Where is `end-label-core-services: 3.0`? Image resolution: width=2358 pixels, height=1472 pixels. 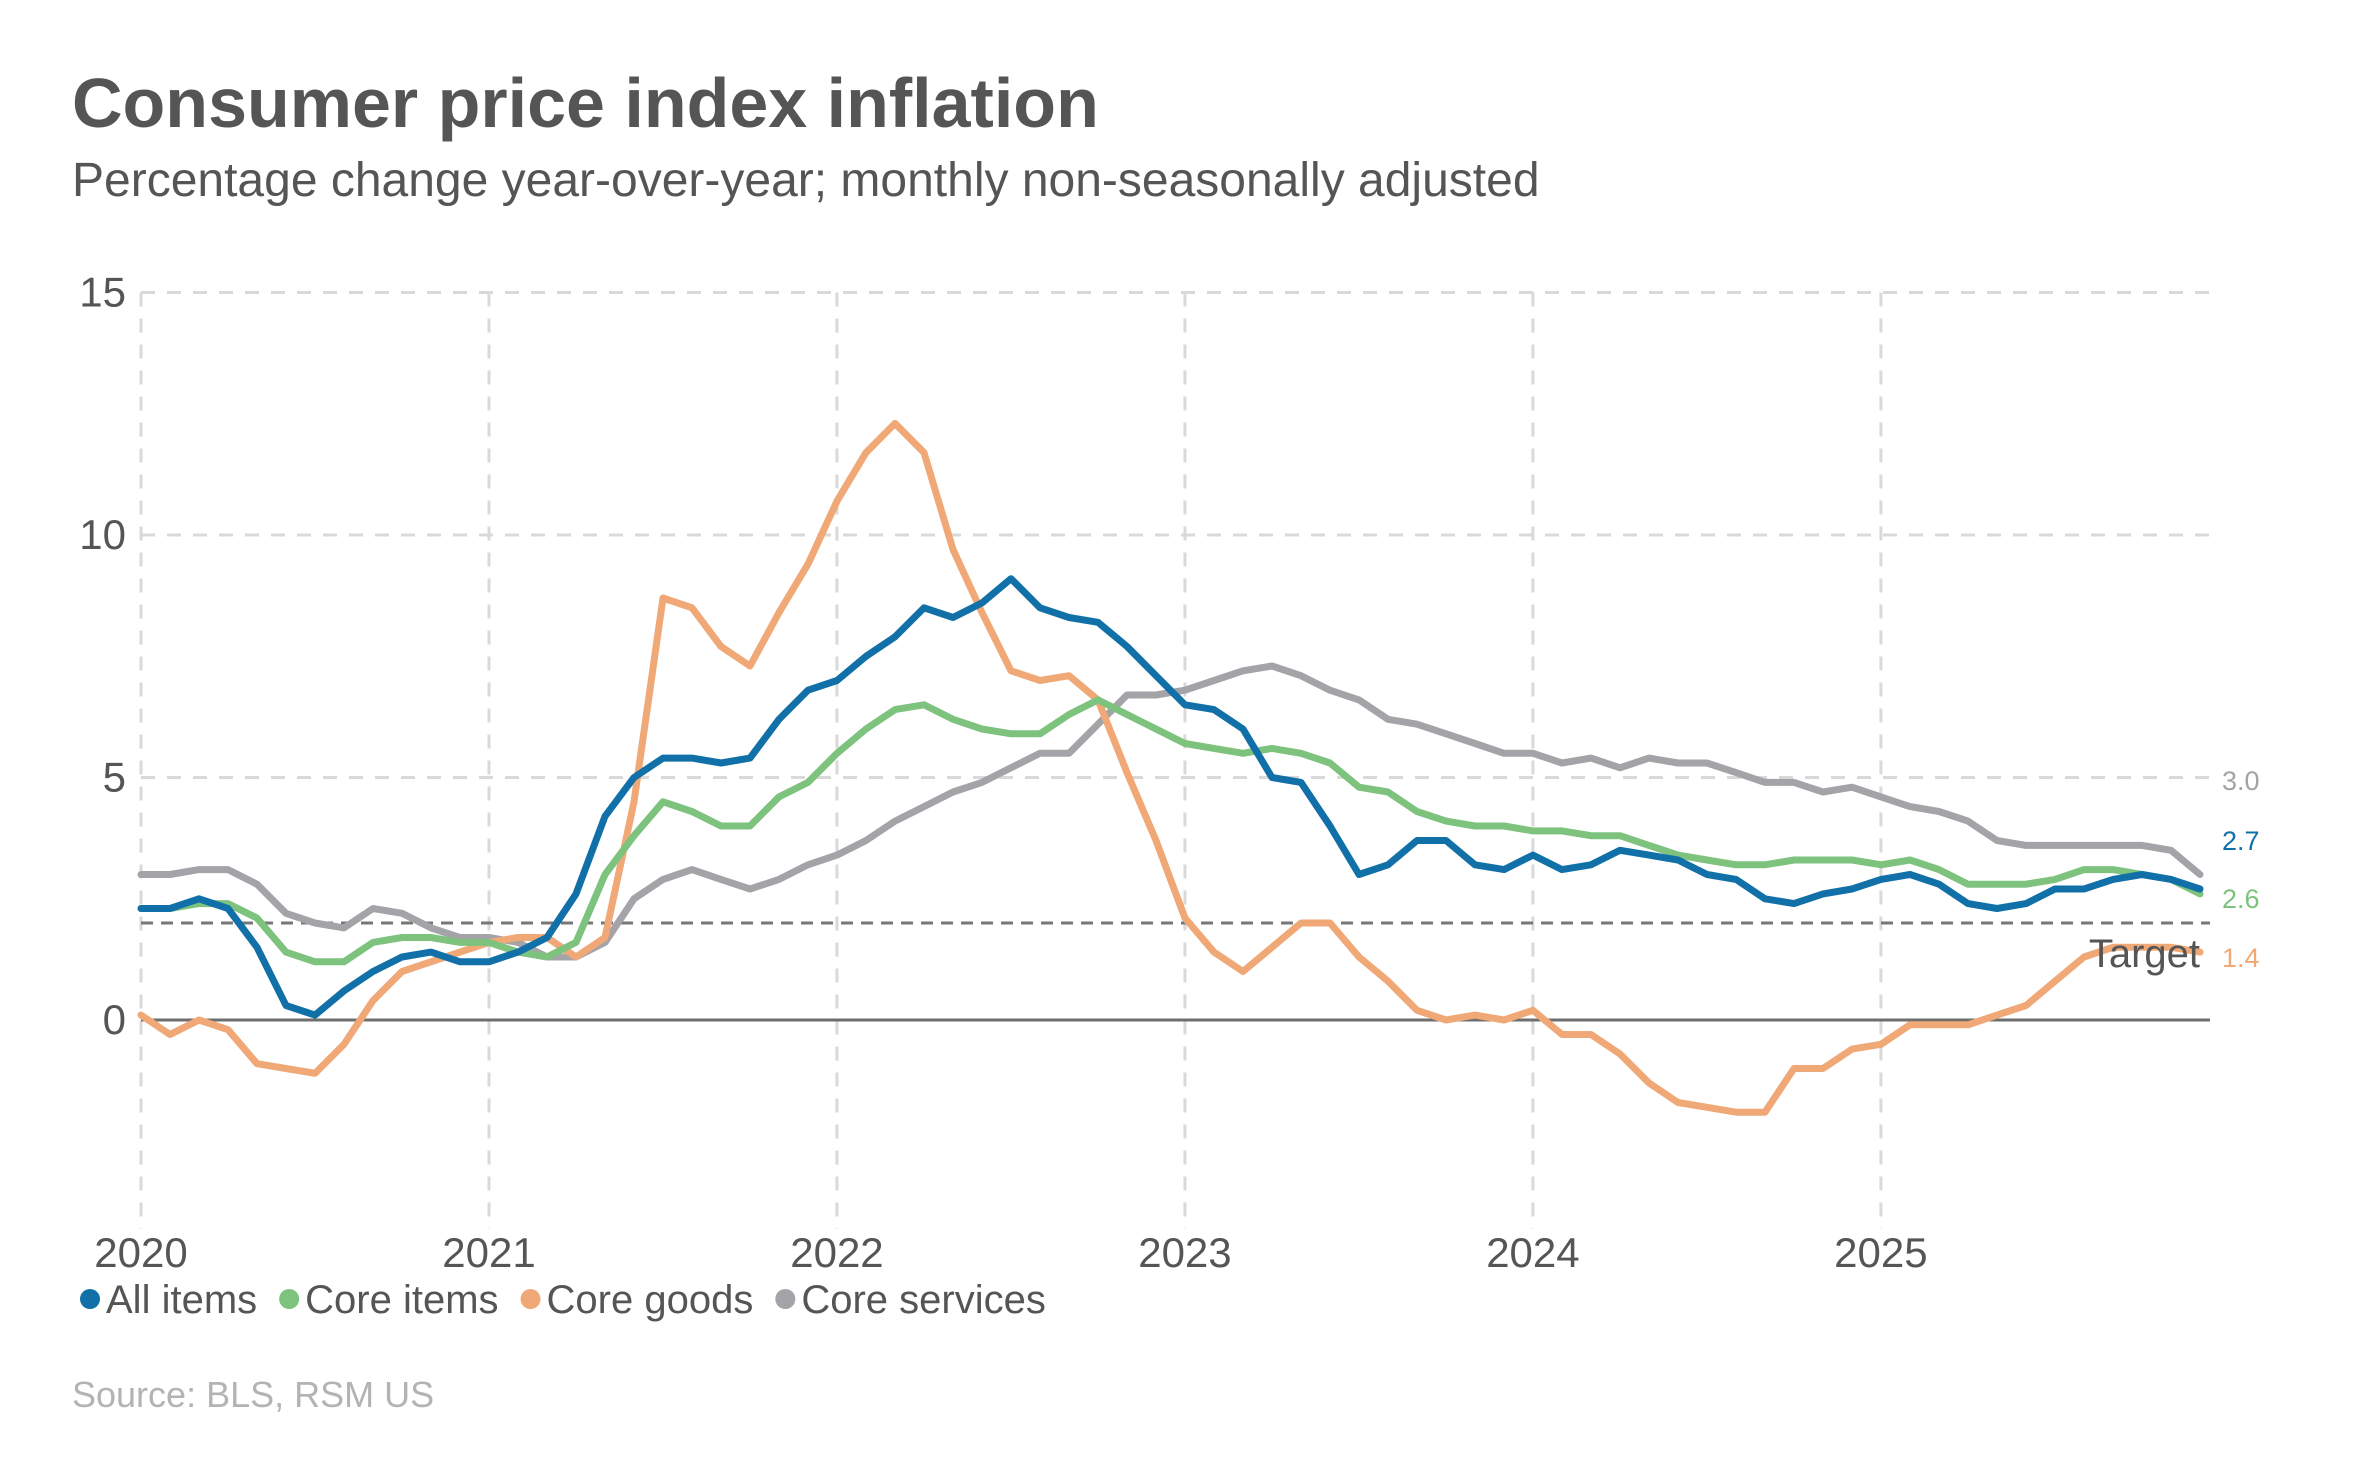
end-label-core-services: 3.0 is located at coordinates (2241, 781).